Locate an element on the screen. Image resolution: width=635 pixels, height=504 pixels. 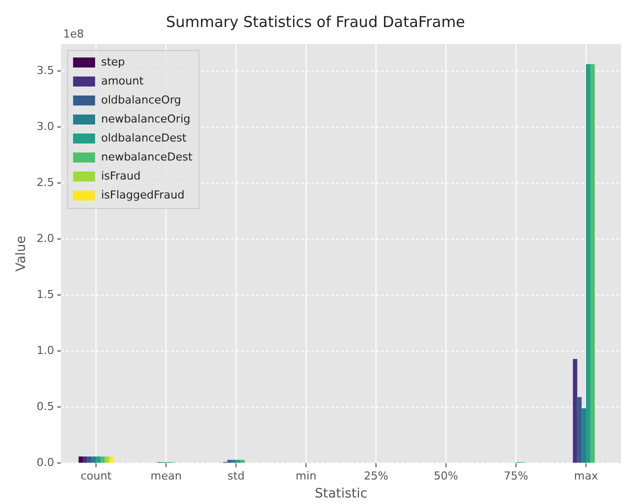
x-tick-label: 75% is located at coordinates (516, 476).